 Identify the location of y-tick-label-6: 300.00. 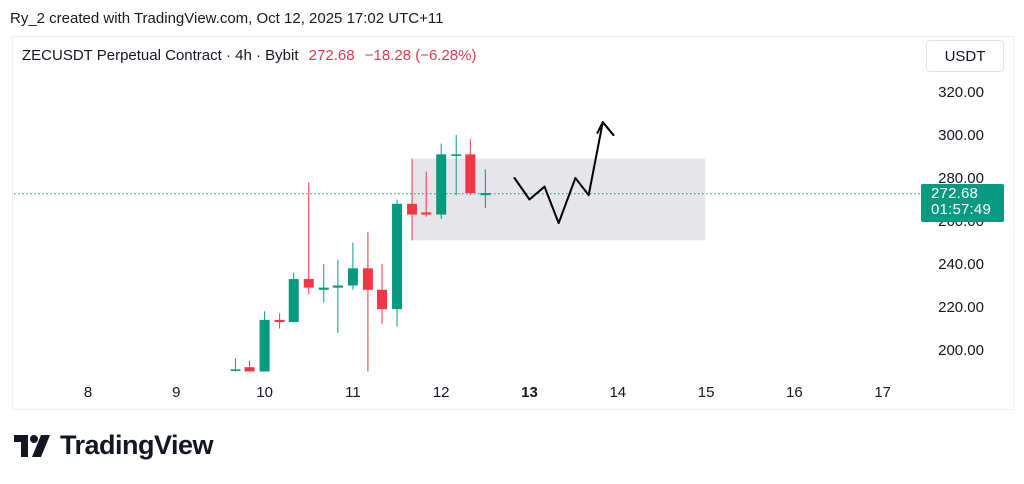
(961, 135).